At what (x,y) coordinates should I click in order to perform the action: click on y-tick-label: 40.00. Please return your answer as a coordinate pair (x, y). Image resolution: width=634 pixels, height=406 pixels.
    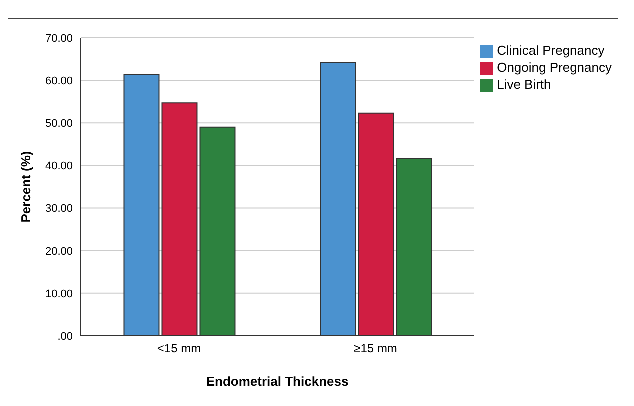
    Looking at the image, I should click on (59, 166).